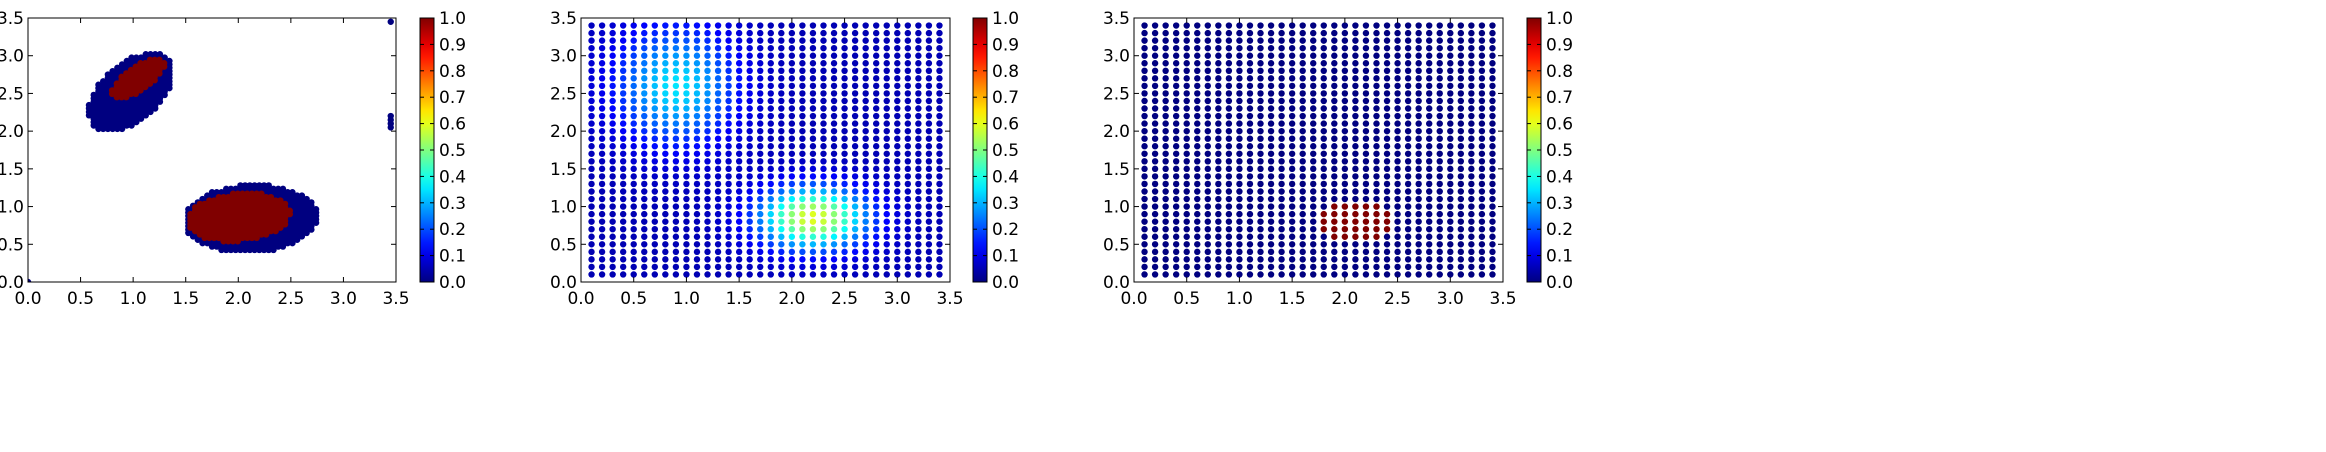  I want to click on x-tick-label: 2.5, so click(1397, 299).